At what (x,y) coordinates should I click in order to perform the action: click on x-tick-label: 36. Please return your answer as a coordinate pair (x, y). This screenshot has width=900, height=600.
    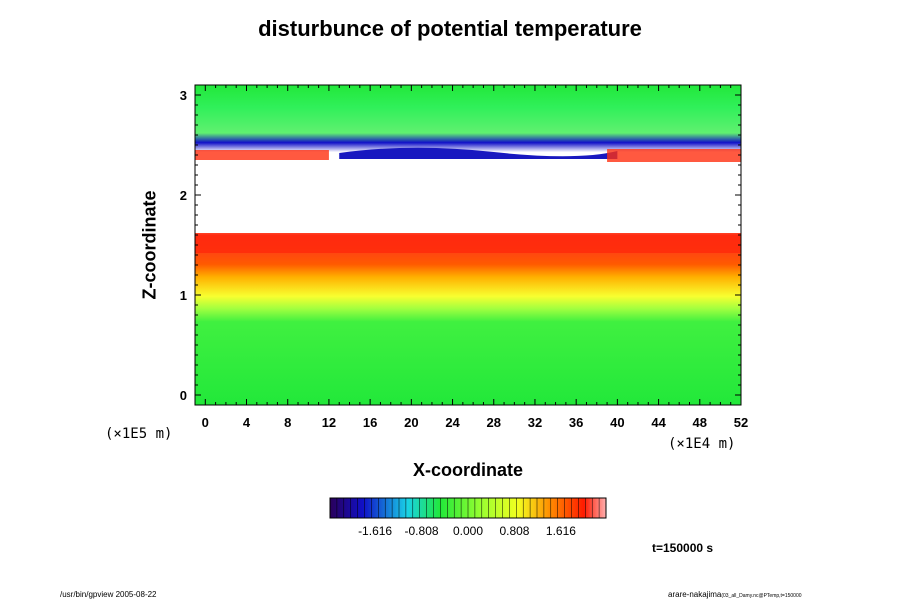
    Looking at the image, I should click on (576, 422).